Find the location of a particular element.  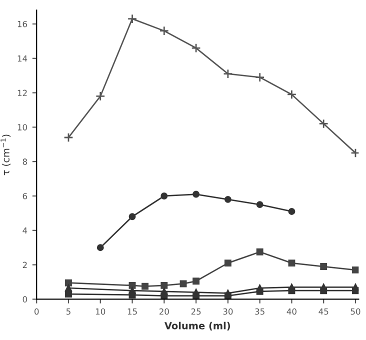

y-tick-label: 2 is located at coordinates (24, 265).